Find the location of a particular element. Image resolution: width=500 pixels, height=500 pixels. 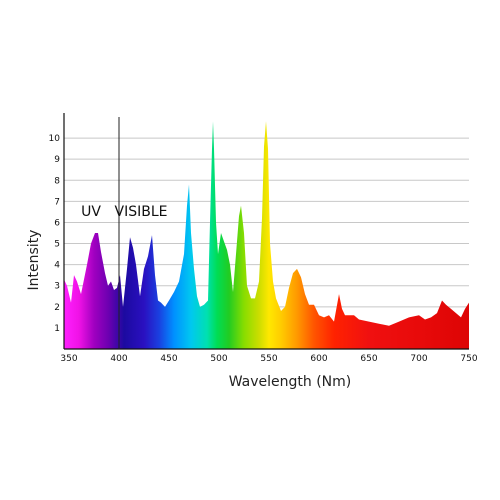

annotation-label: UV is located at coordinates (91, 212).